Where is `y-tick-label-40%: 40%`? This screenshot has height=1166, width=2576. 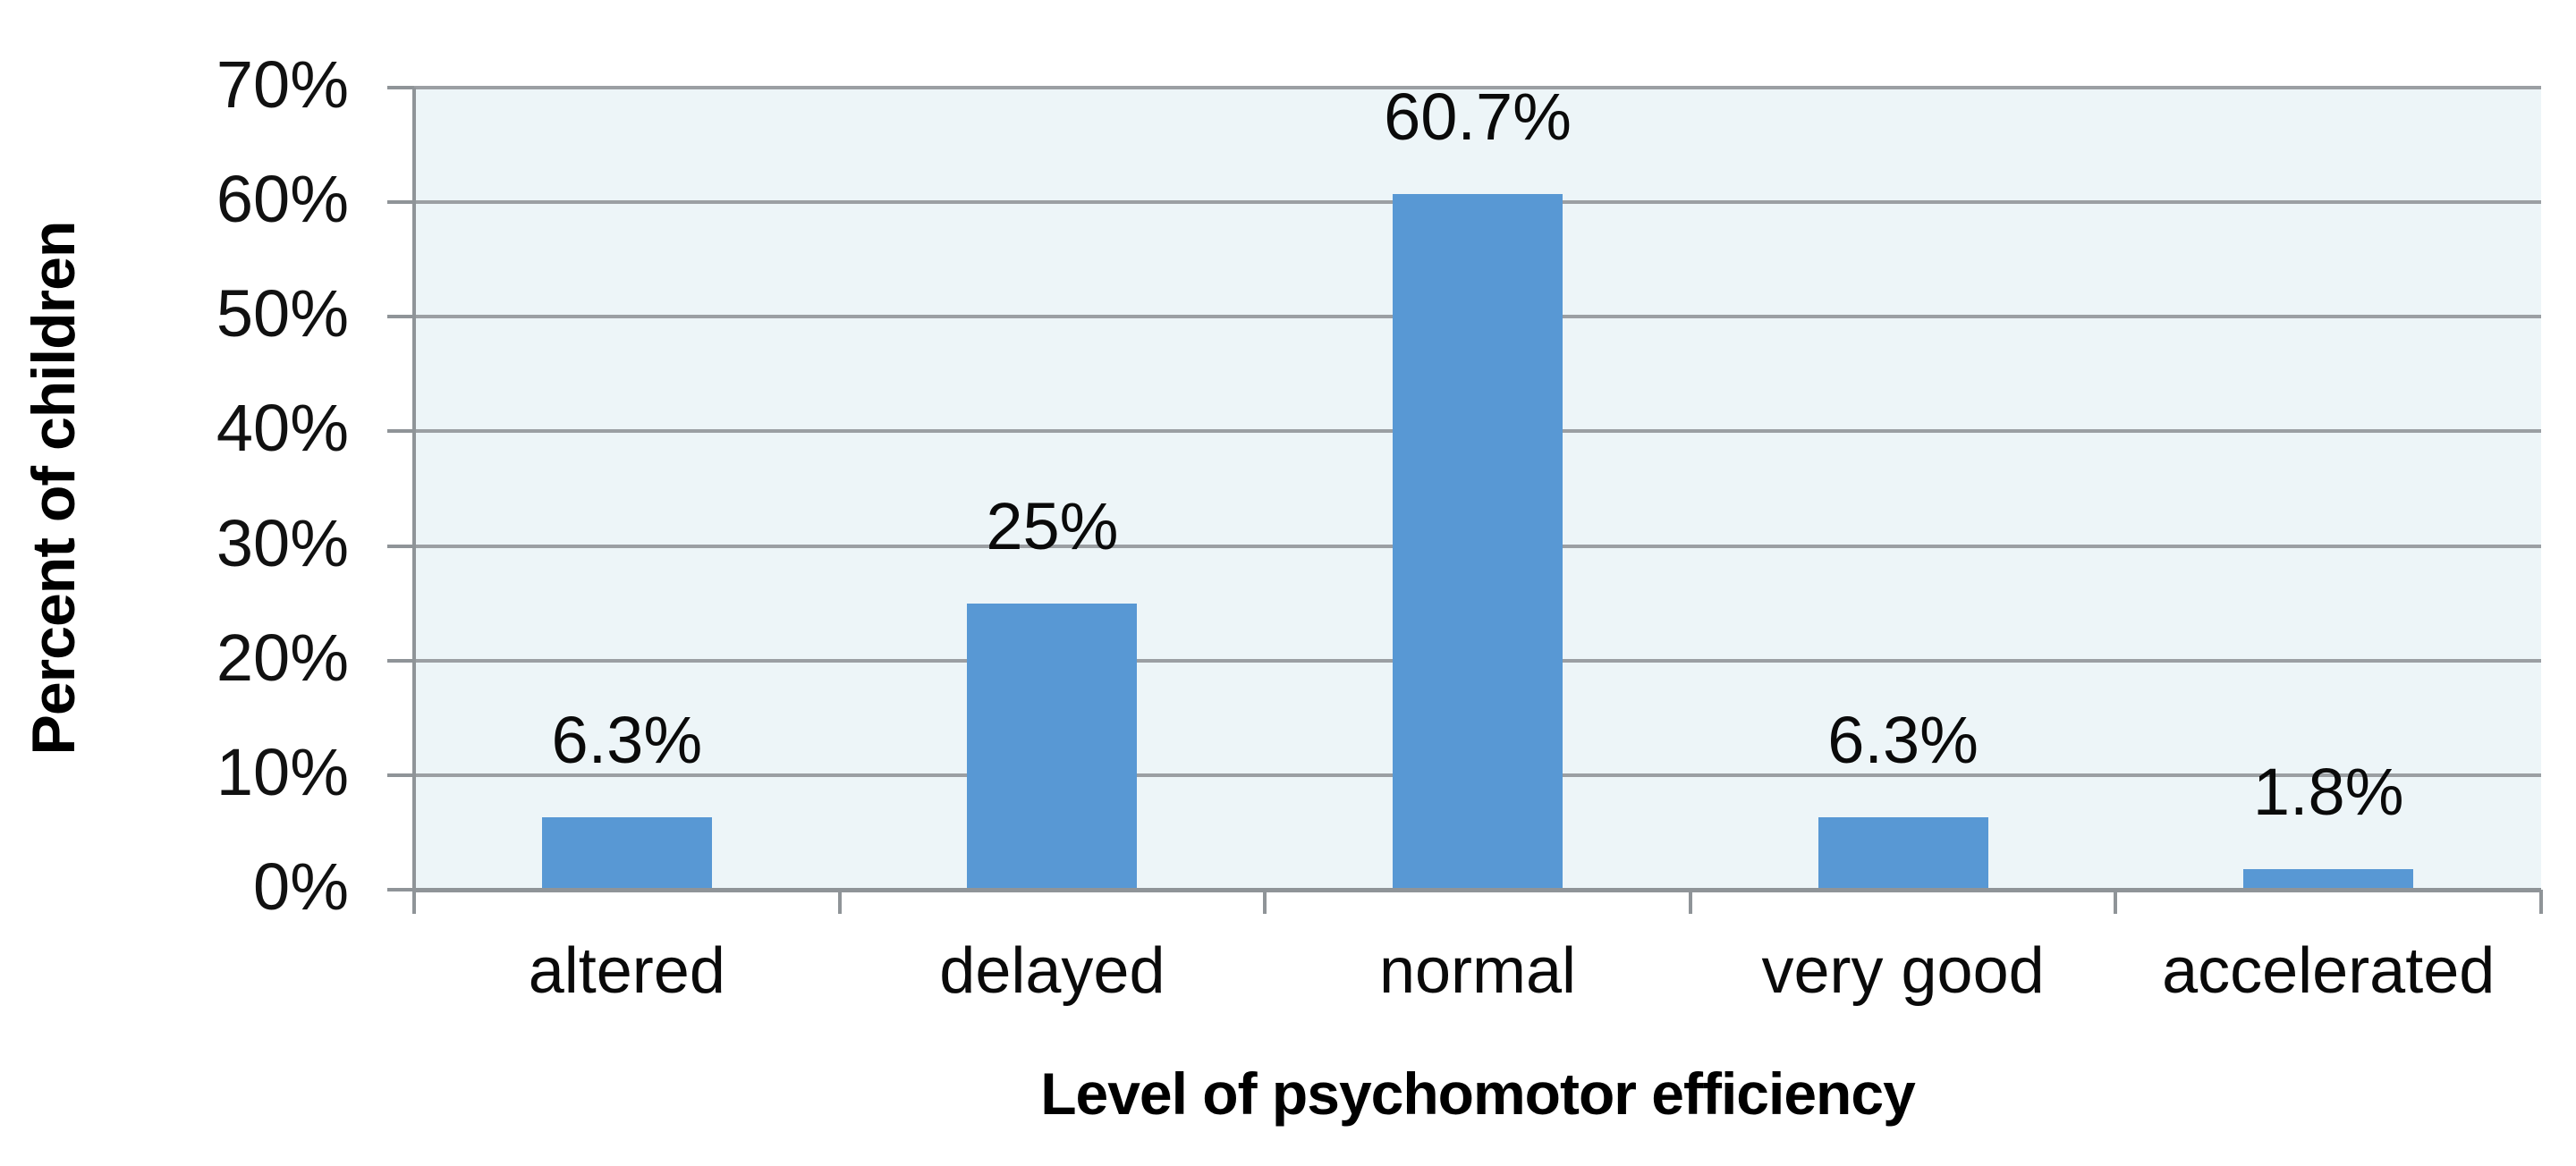
y-tick-label-40%: 40% is located at coordinates (282, 428).